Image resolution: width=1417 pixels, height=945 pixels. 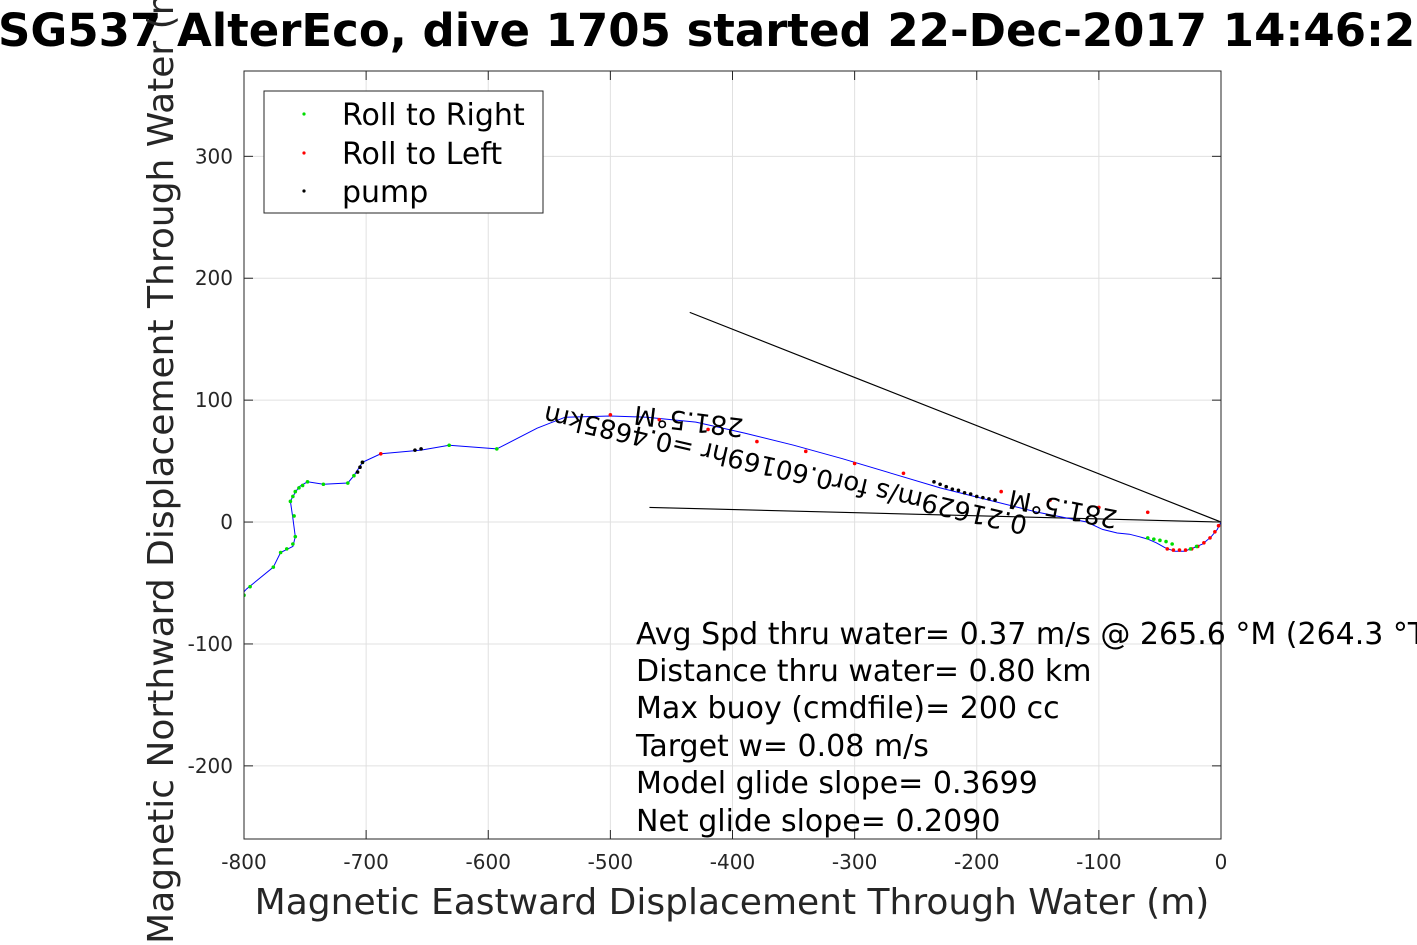 What do you see at coordinates (1221, 862) in the screenshot?
I see `x-tick-label: 0` at bounding box center [1221, 862].